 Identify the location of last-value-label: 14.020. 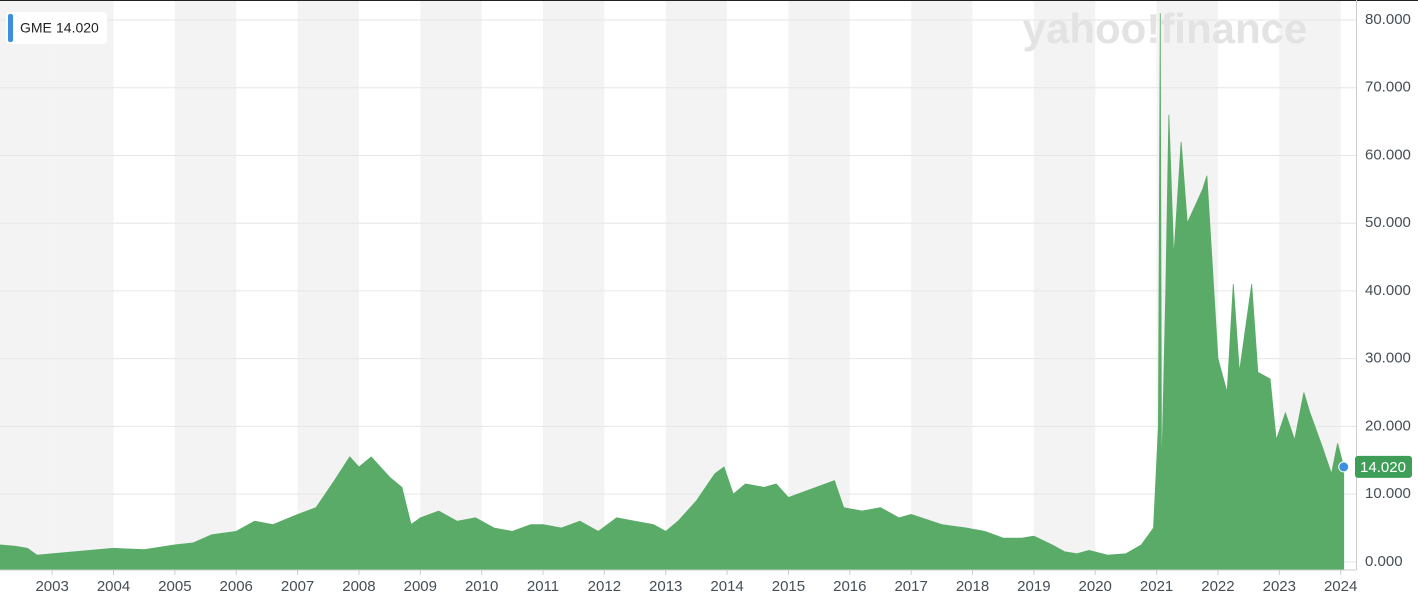
(1383, 467).